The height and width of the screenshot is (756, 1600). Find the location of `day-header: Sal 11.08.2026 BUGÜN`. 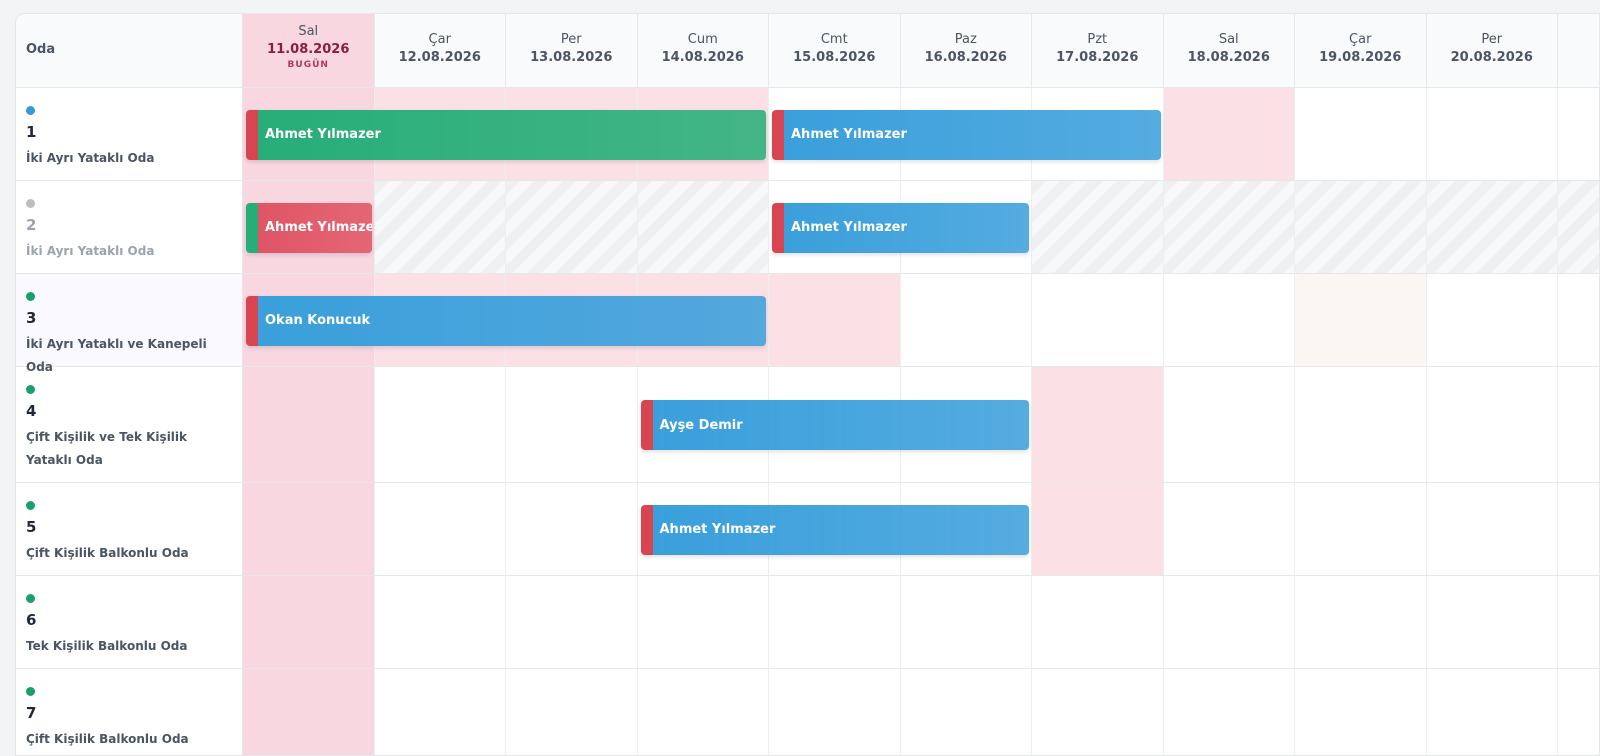

day-header: Sal 11.08.2026 BUGÜN is located at coordinates (309, 51).